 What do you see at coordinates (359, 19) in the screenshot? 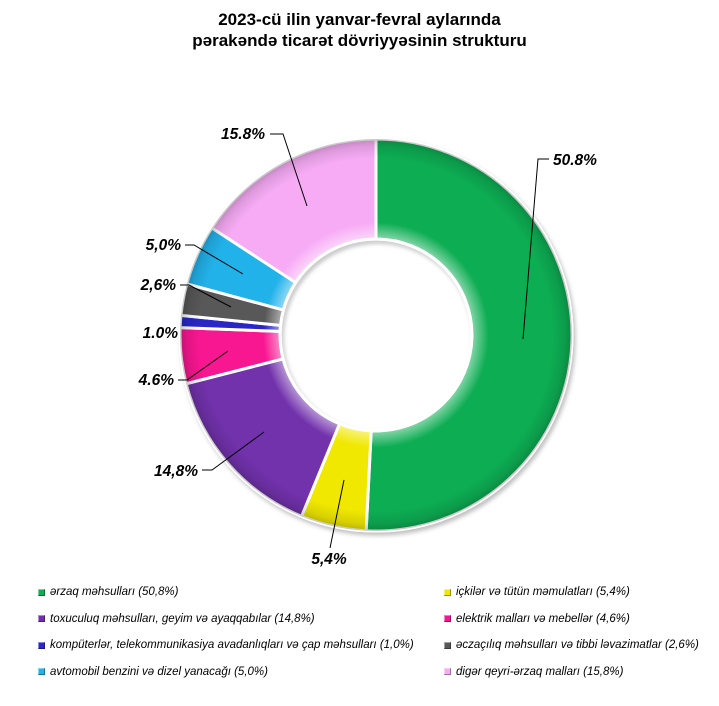
I see `chart-title-line1: 2023-cü ilin yanvar-fevral aylarında` at bounding box center [359, 19].